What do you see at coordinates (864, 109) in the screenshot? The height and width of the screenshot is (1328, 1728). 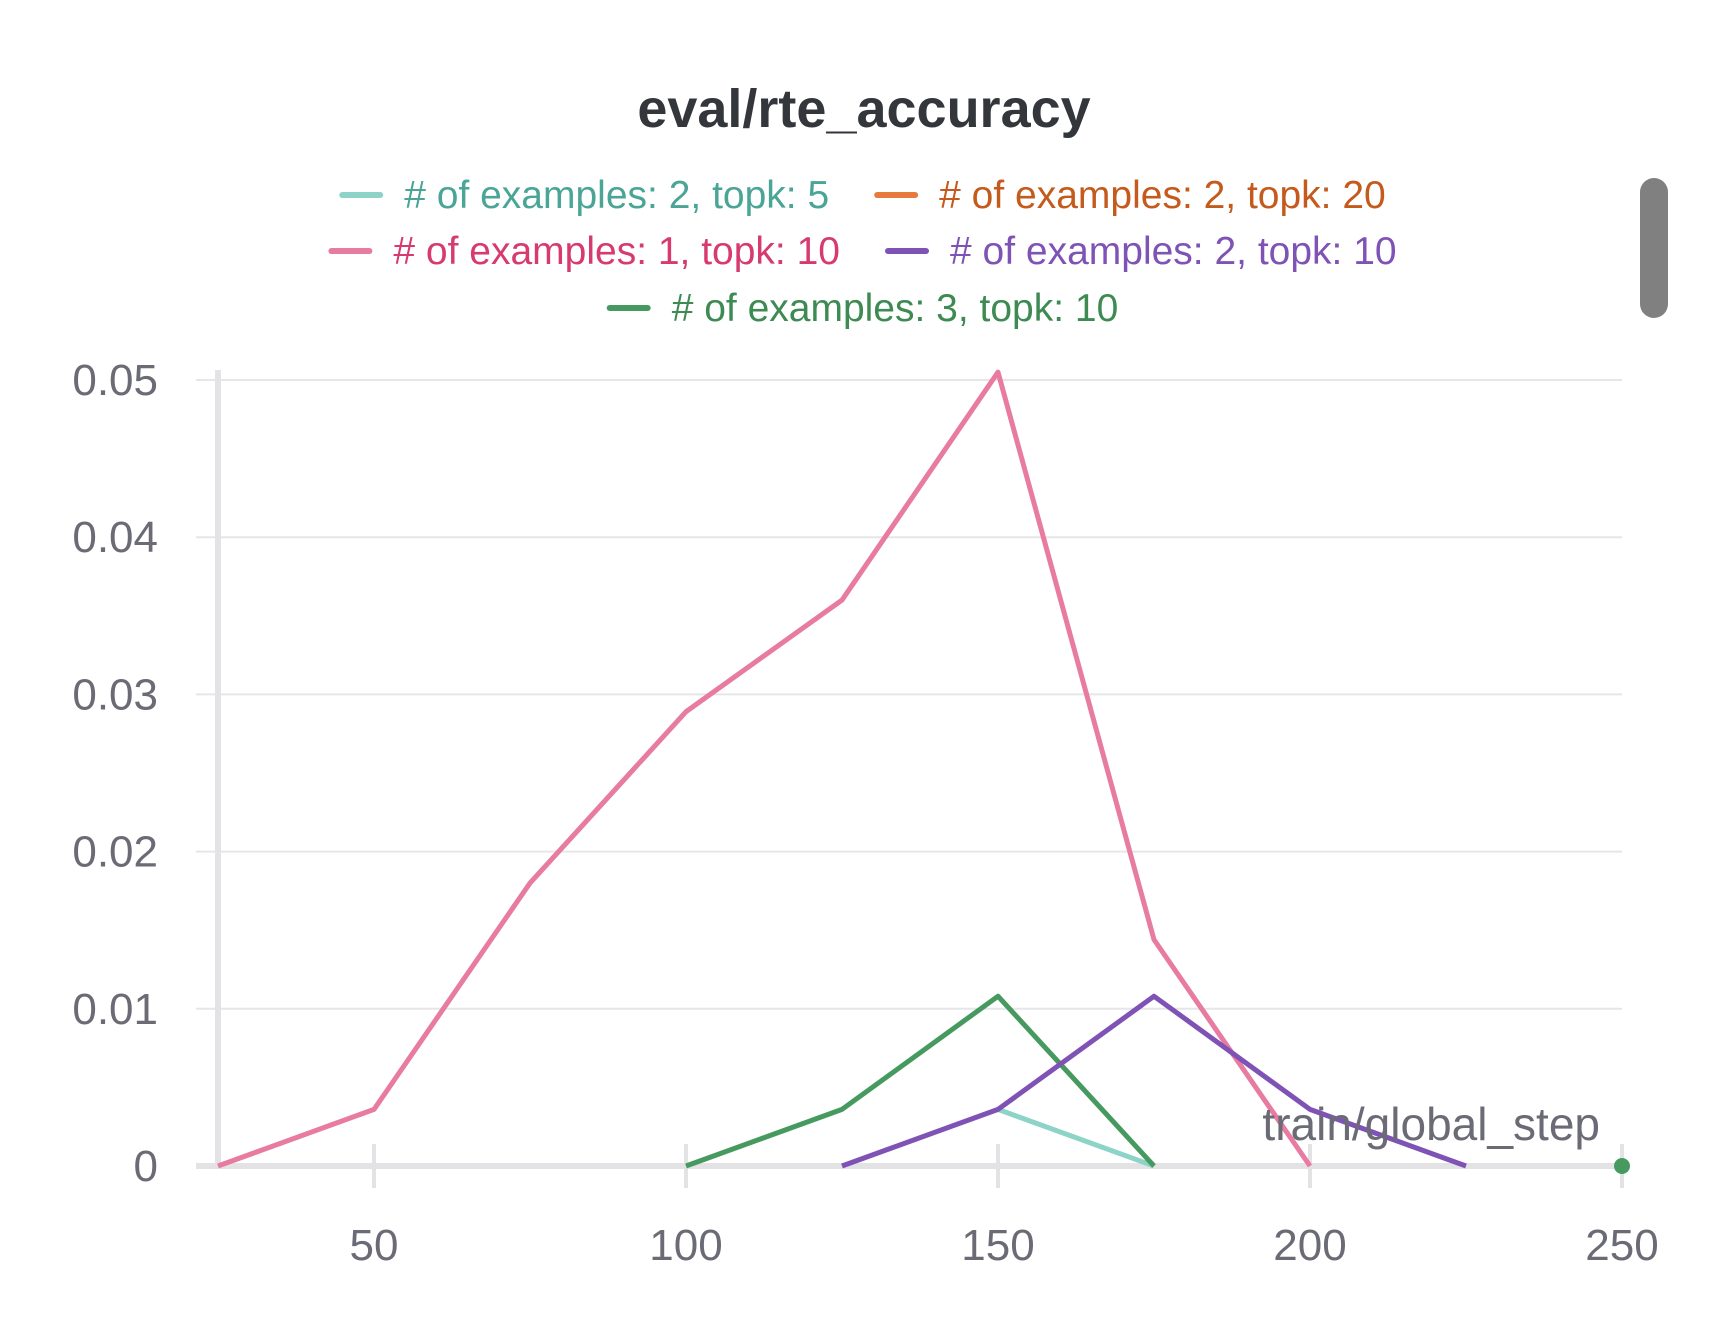 I see `chart-title: eval/rte_accuracy` at bounding box center [864, 109].